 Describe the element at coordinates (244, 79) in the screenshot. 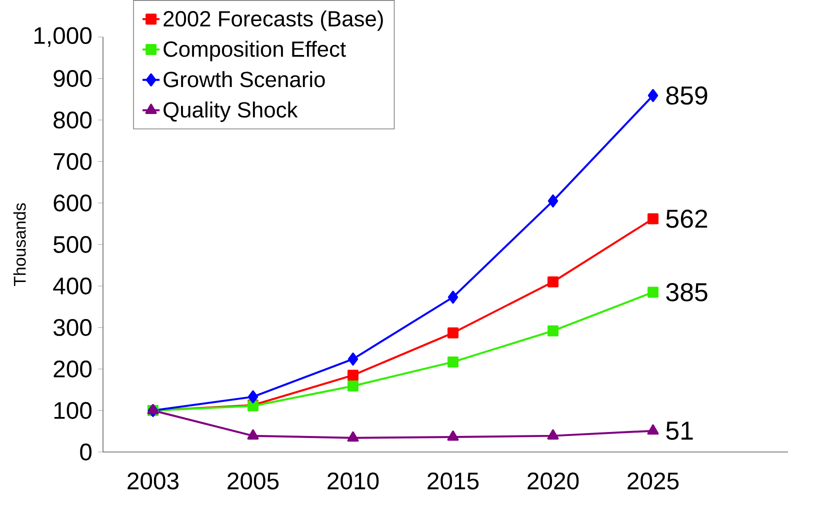

I see `legend-label: Growth Scenario` at that location.